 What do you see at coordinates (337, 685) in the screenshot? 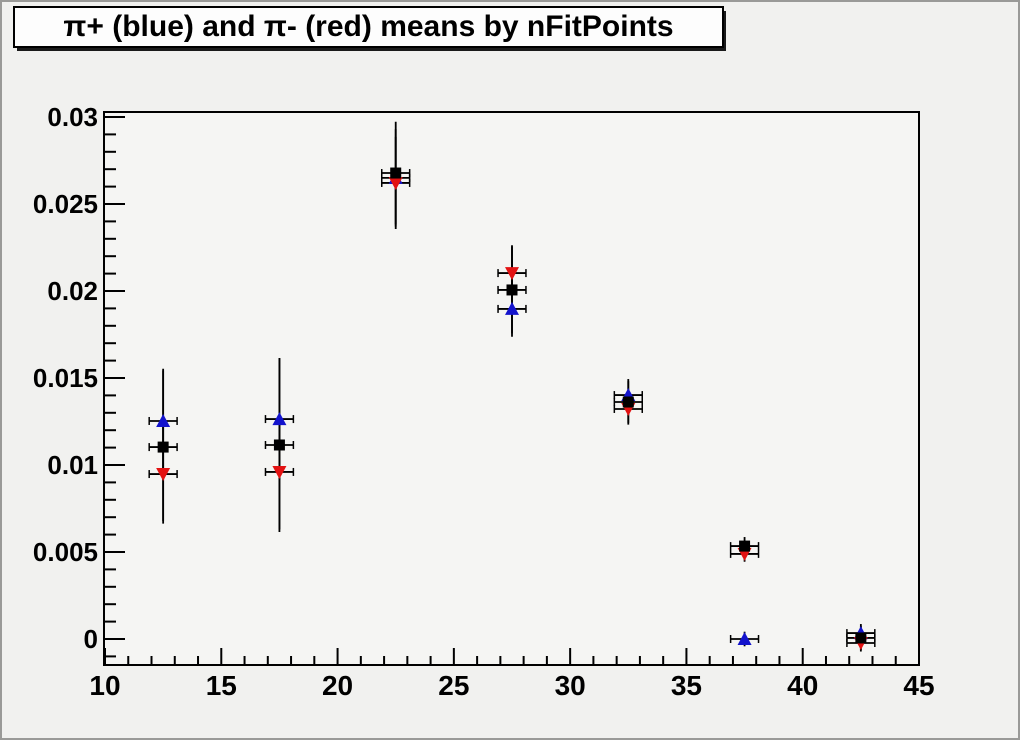
I see `x-tick-label: 20` at bounding box center [337, 685].